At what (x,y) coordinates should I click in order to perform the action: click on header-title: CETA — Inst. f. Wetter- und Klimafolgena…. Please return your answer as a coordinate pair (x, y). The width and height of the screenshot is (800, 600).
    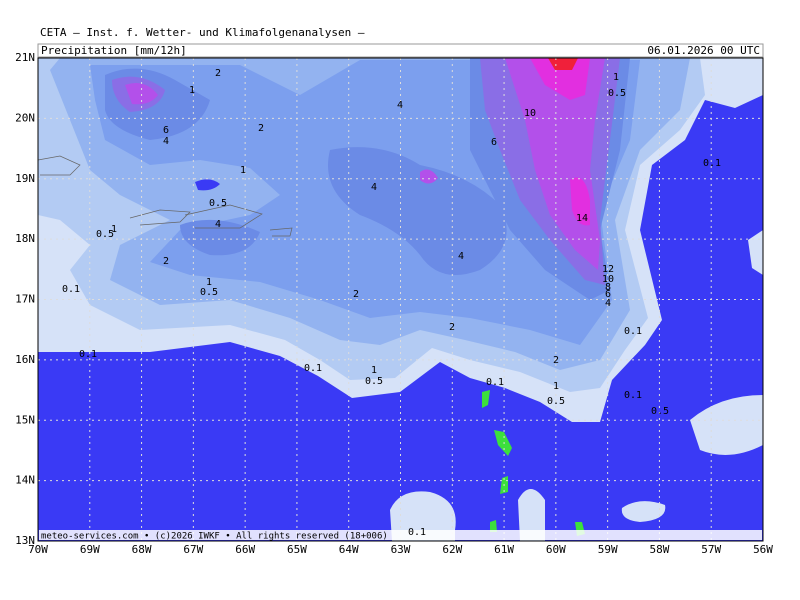
    Looking at the image, I should click on (202, 32).